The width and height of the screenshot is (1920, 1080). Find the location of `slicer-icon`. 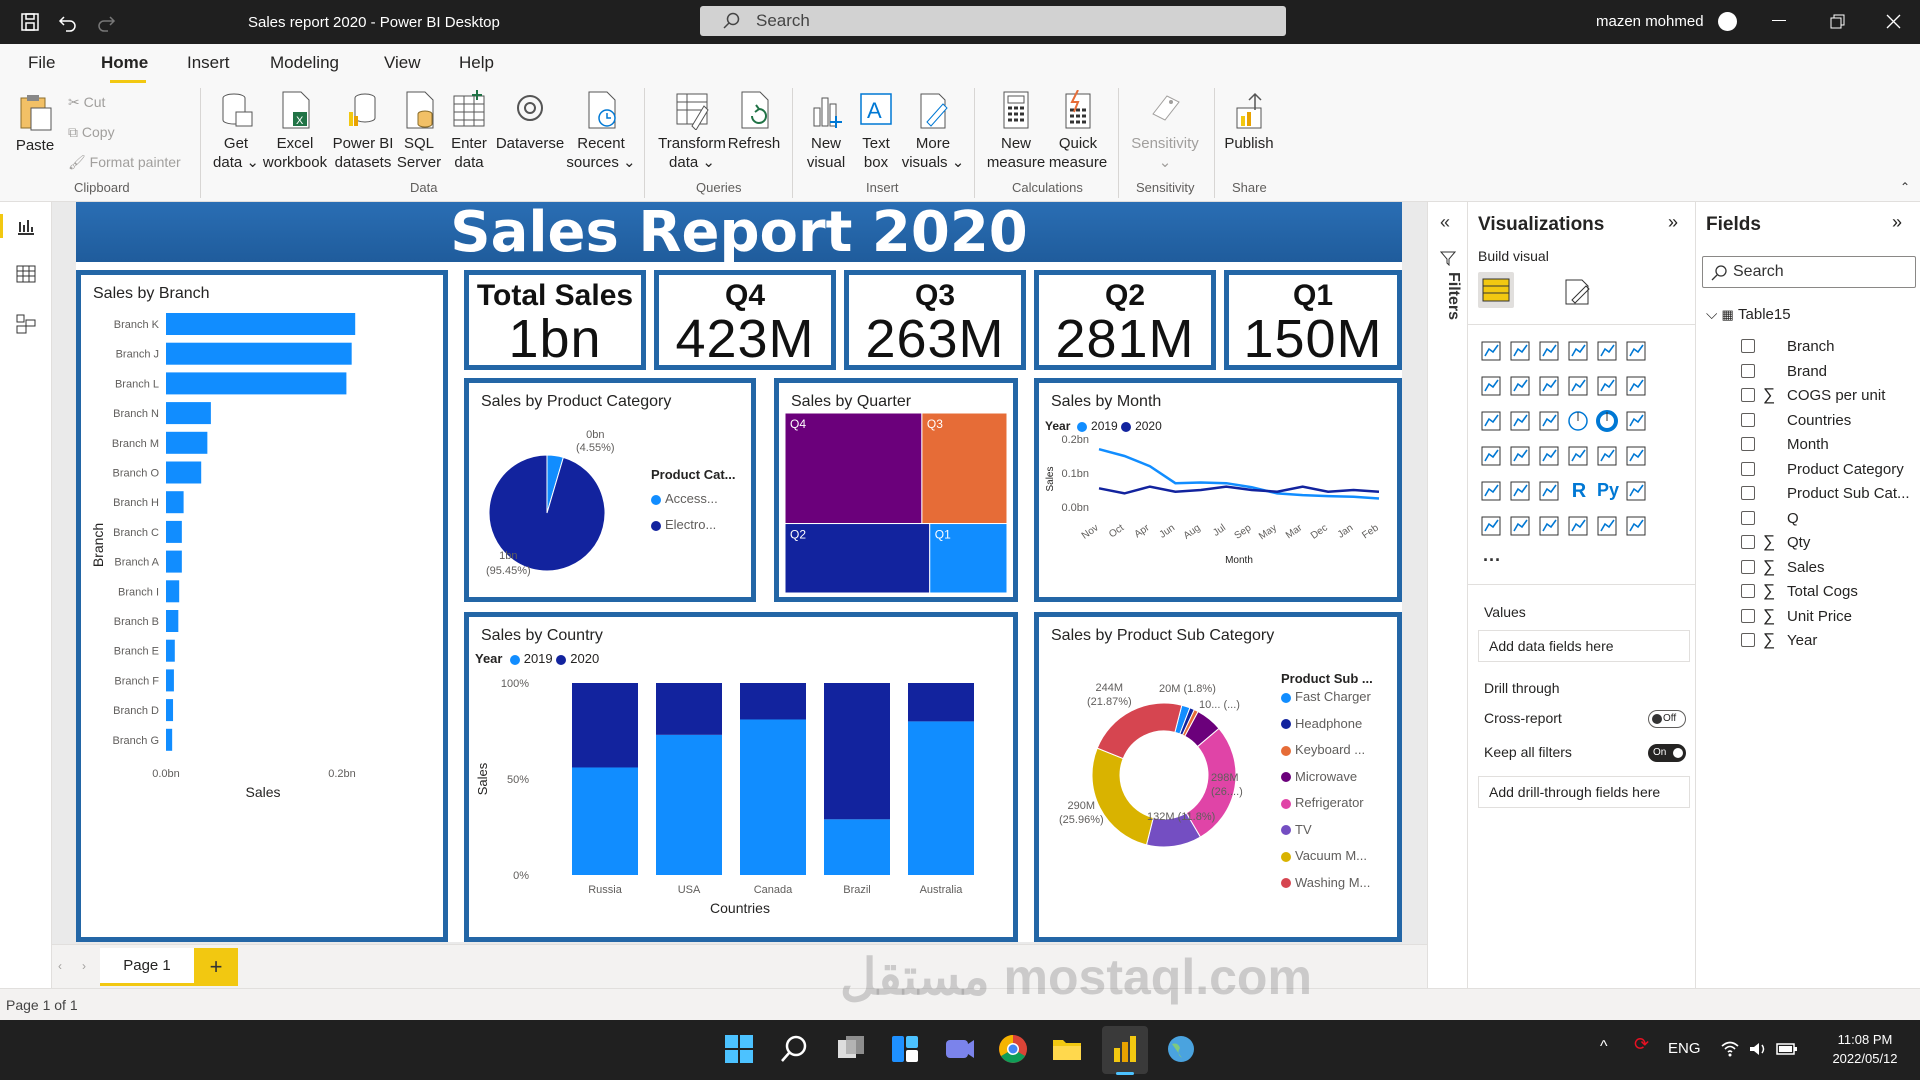

slicer-icon is located at coordinates (1492, 492).